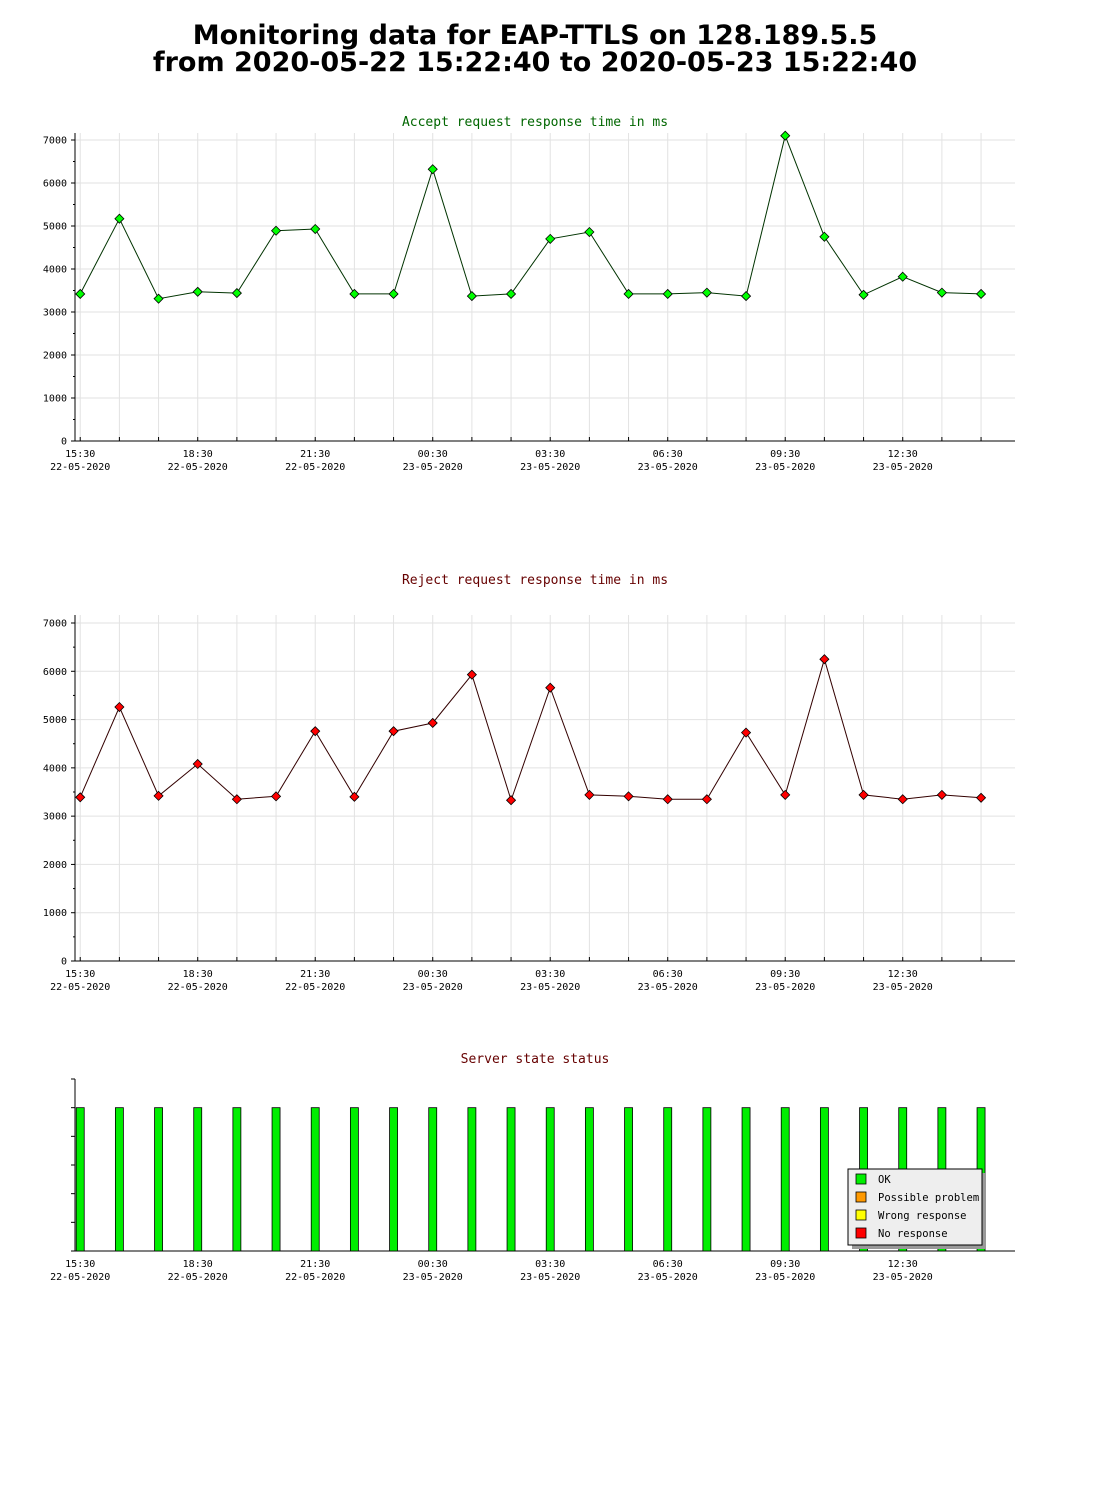 This screenshot has width=1100, height=1500. What do you see at coordinates (535, 122) in the screenshot?
I see `chart-title: Accept request response time in ms` at bounding box center [535, 122].